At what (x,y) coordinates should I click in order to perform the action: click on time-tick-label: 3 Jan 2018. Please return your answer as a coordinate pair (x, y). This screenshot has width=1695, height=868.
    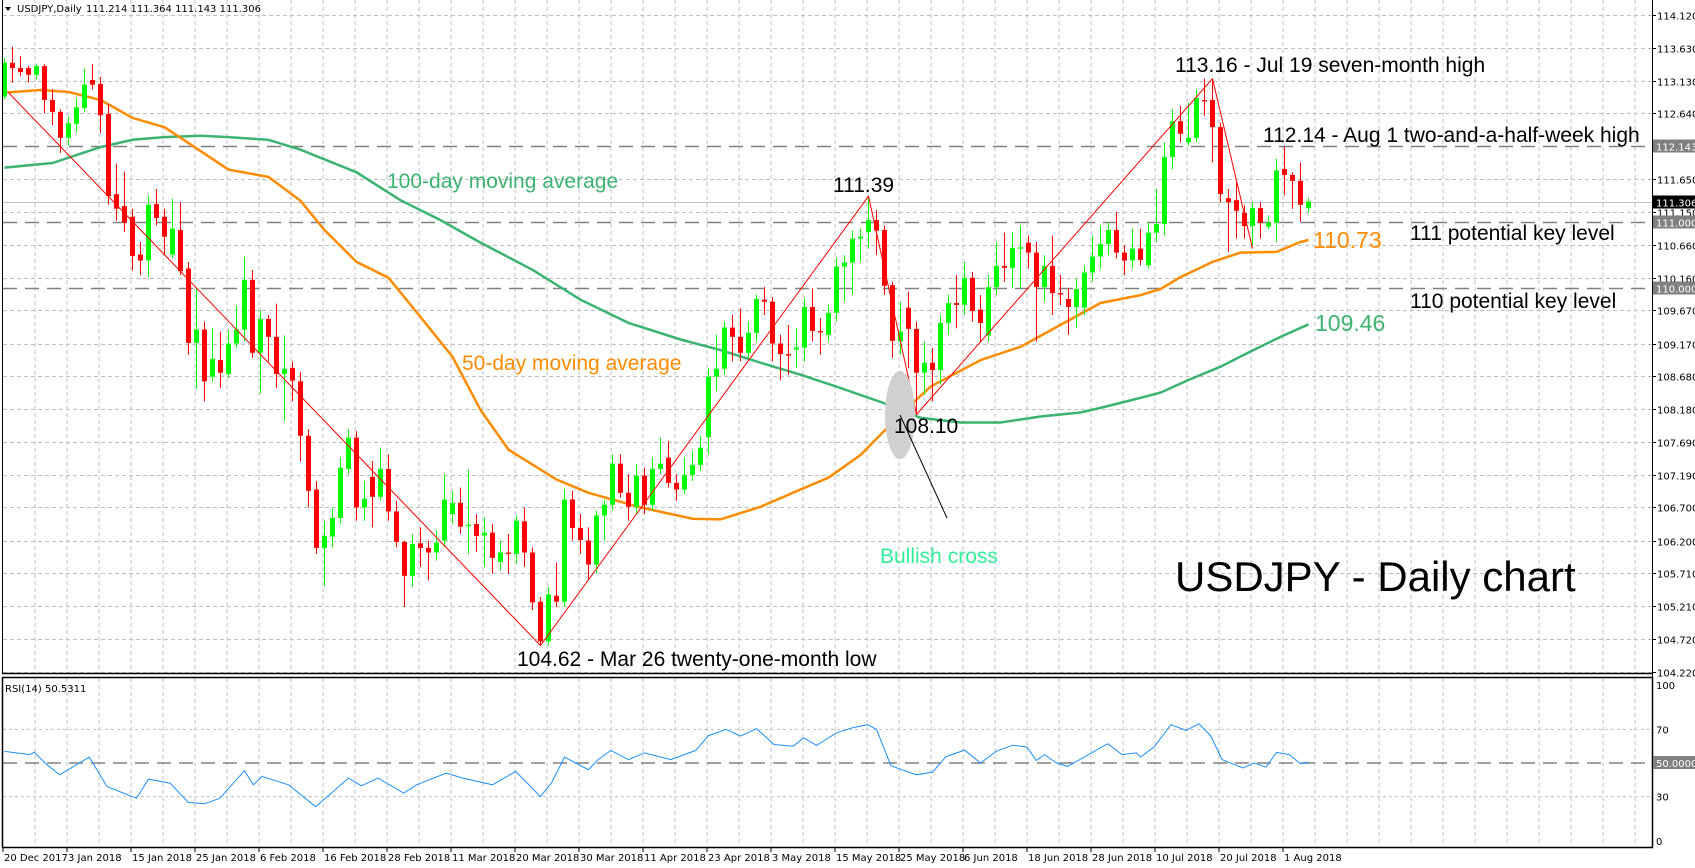
    Looking at the image, I should click on (95, 858).